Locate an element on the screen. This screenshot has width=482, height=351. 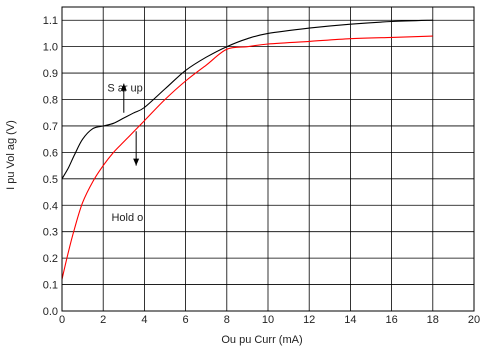
y-tick-label: 0.0 is located at coordinates (50, 312).